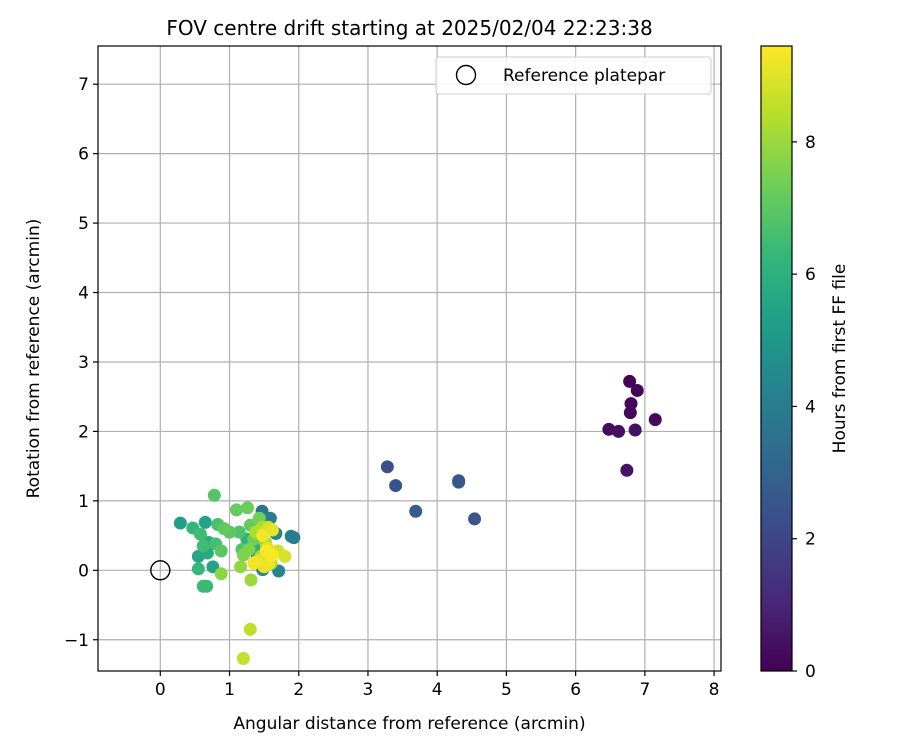  I want to click on legend-entry-reference-platepar: Reference platepar, so click(584, 76).